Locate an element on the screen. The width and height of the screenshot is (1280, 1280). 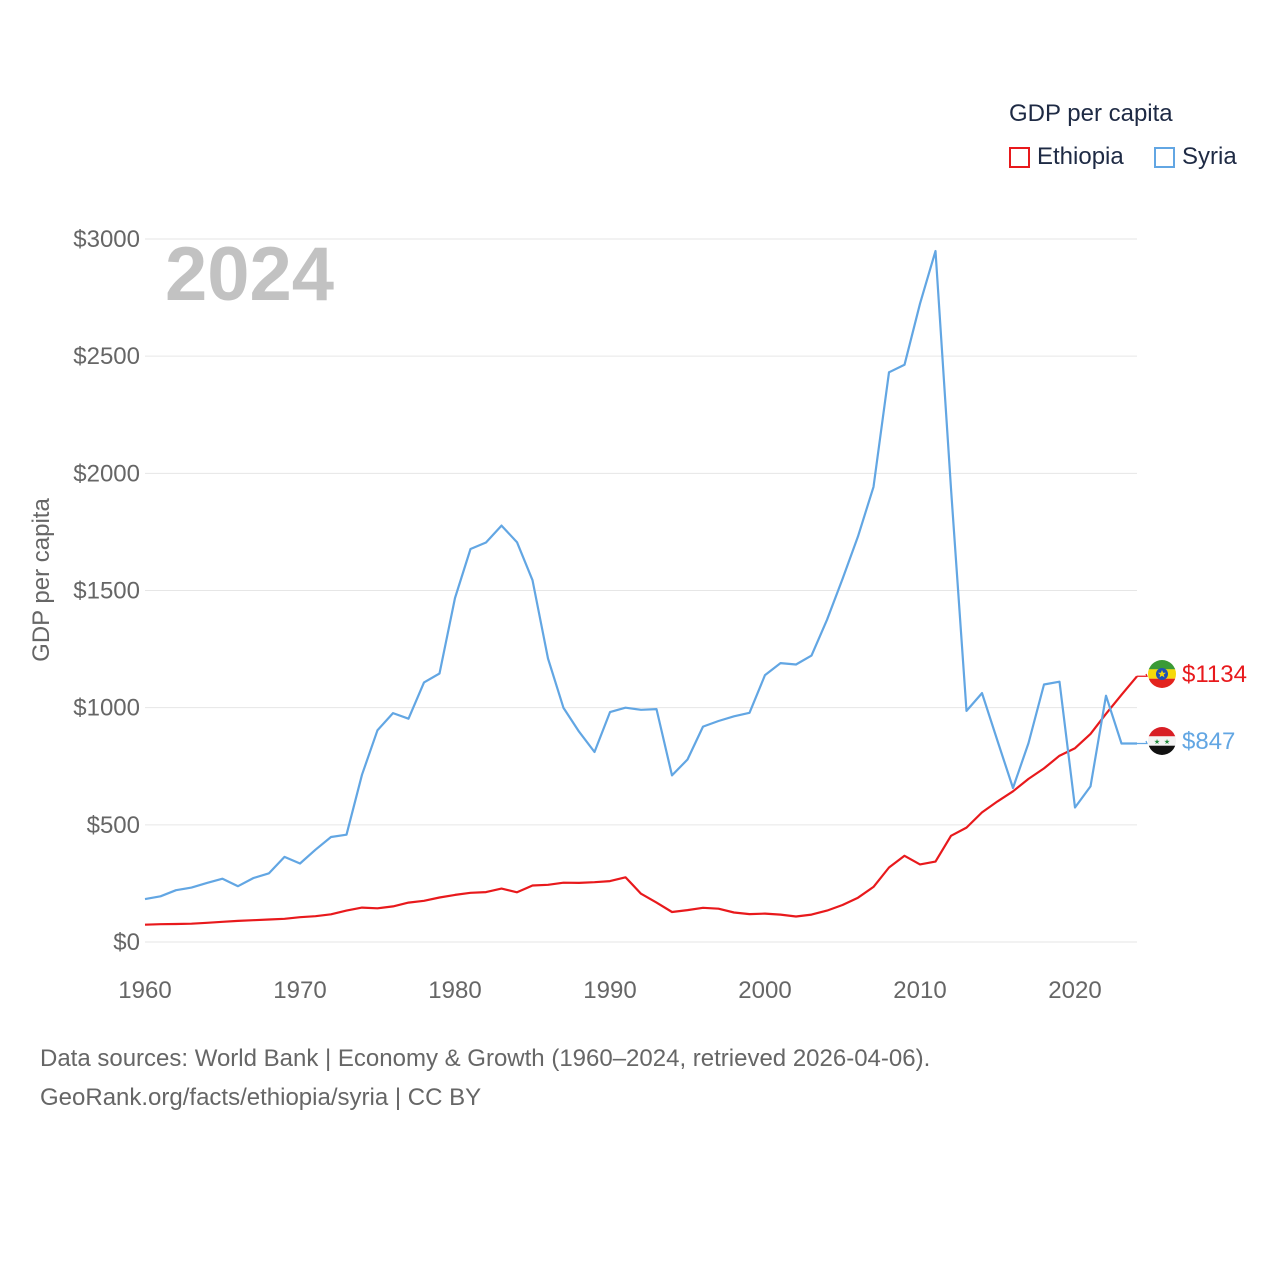
legend-label-syria: Syria is located at coordinates (1209, 156).